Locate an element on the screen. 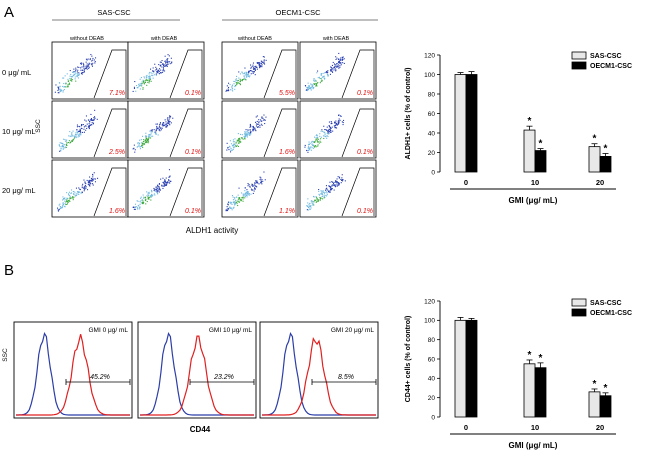 The image size is (650, 468). gate-percentage: 0.1% is located at coordinates (193, 152).